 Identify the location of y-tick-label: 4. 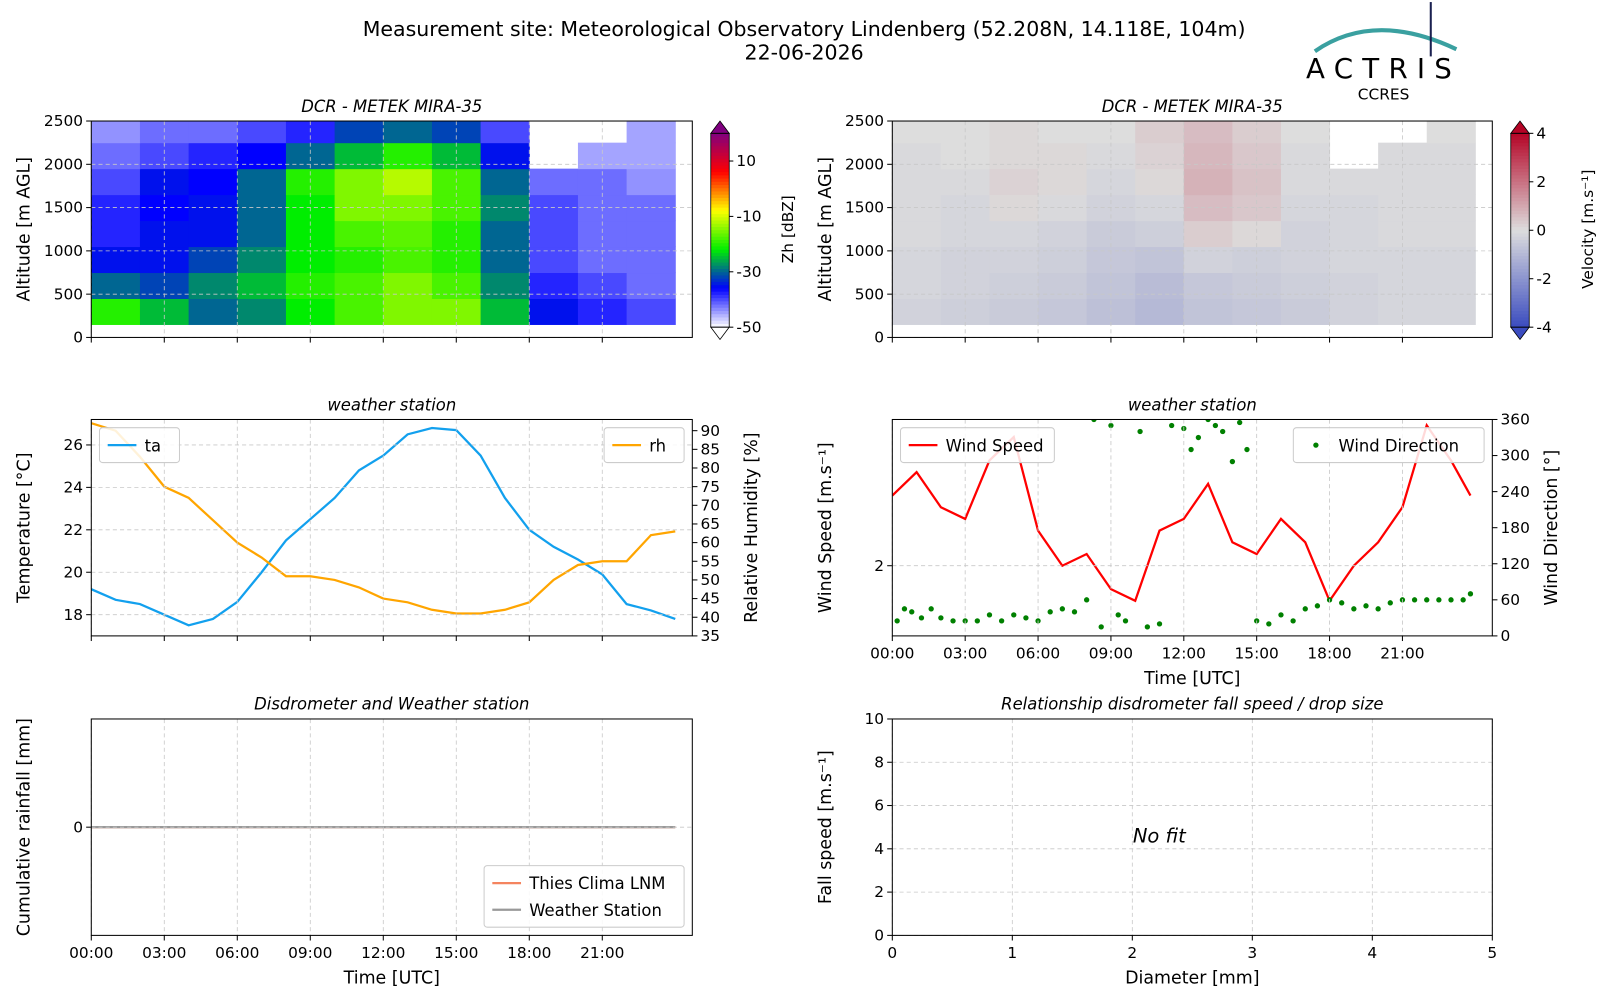
(879, 849).